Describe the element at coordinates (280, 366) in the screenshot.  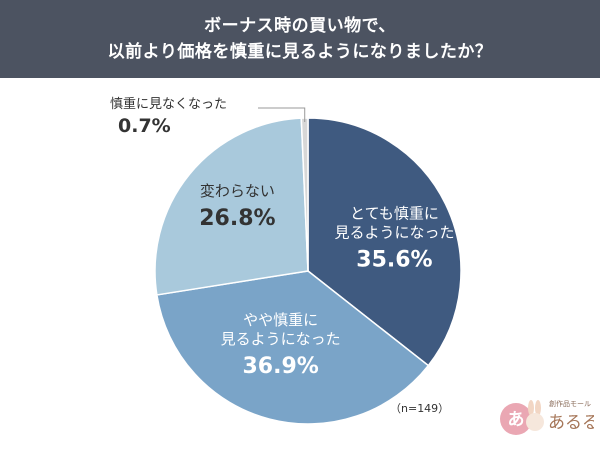
I see `slice-percent-label: 36.9%` at that location.